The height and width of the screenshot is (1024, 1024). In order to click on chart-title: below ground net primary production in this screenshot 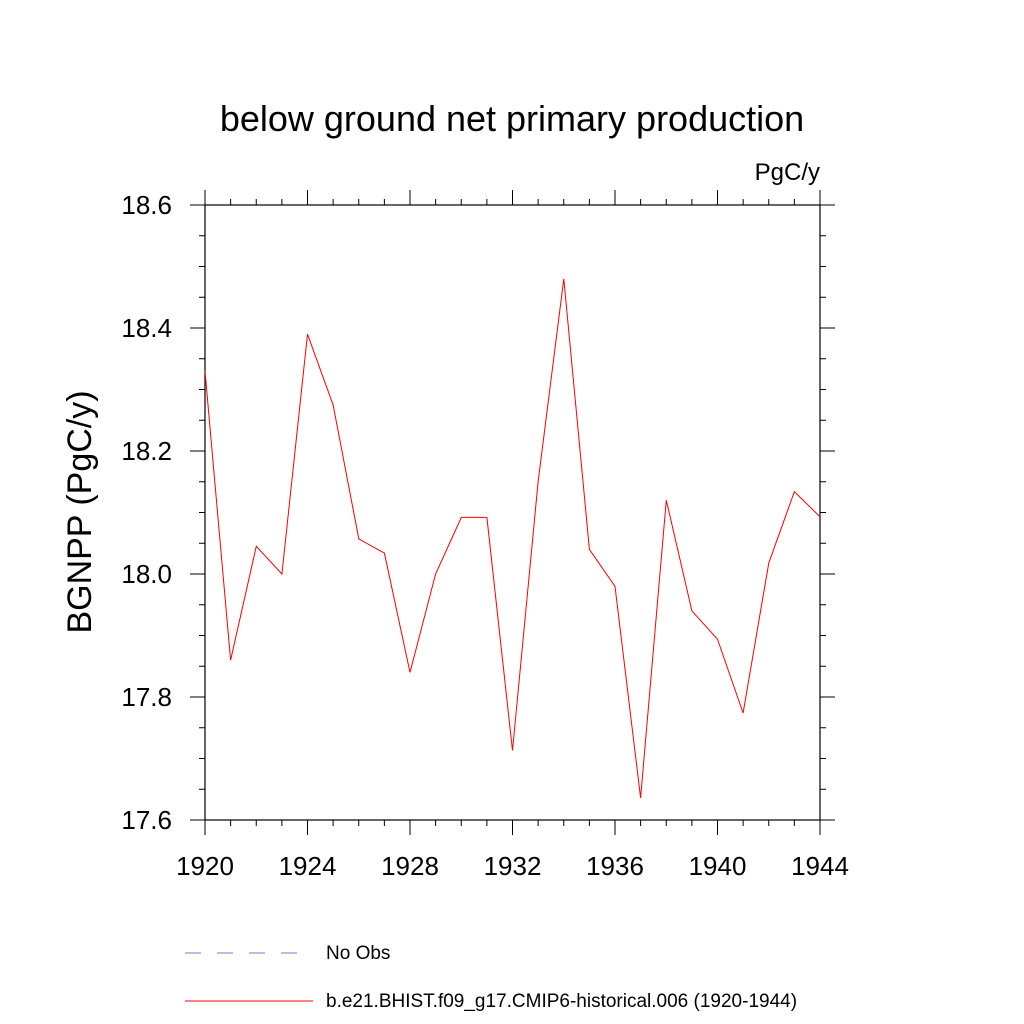, I will do `click(512, 118)`.